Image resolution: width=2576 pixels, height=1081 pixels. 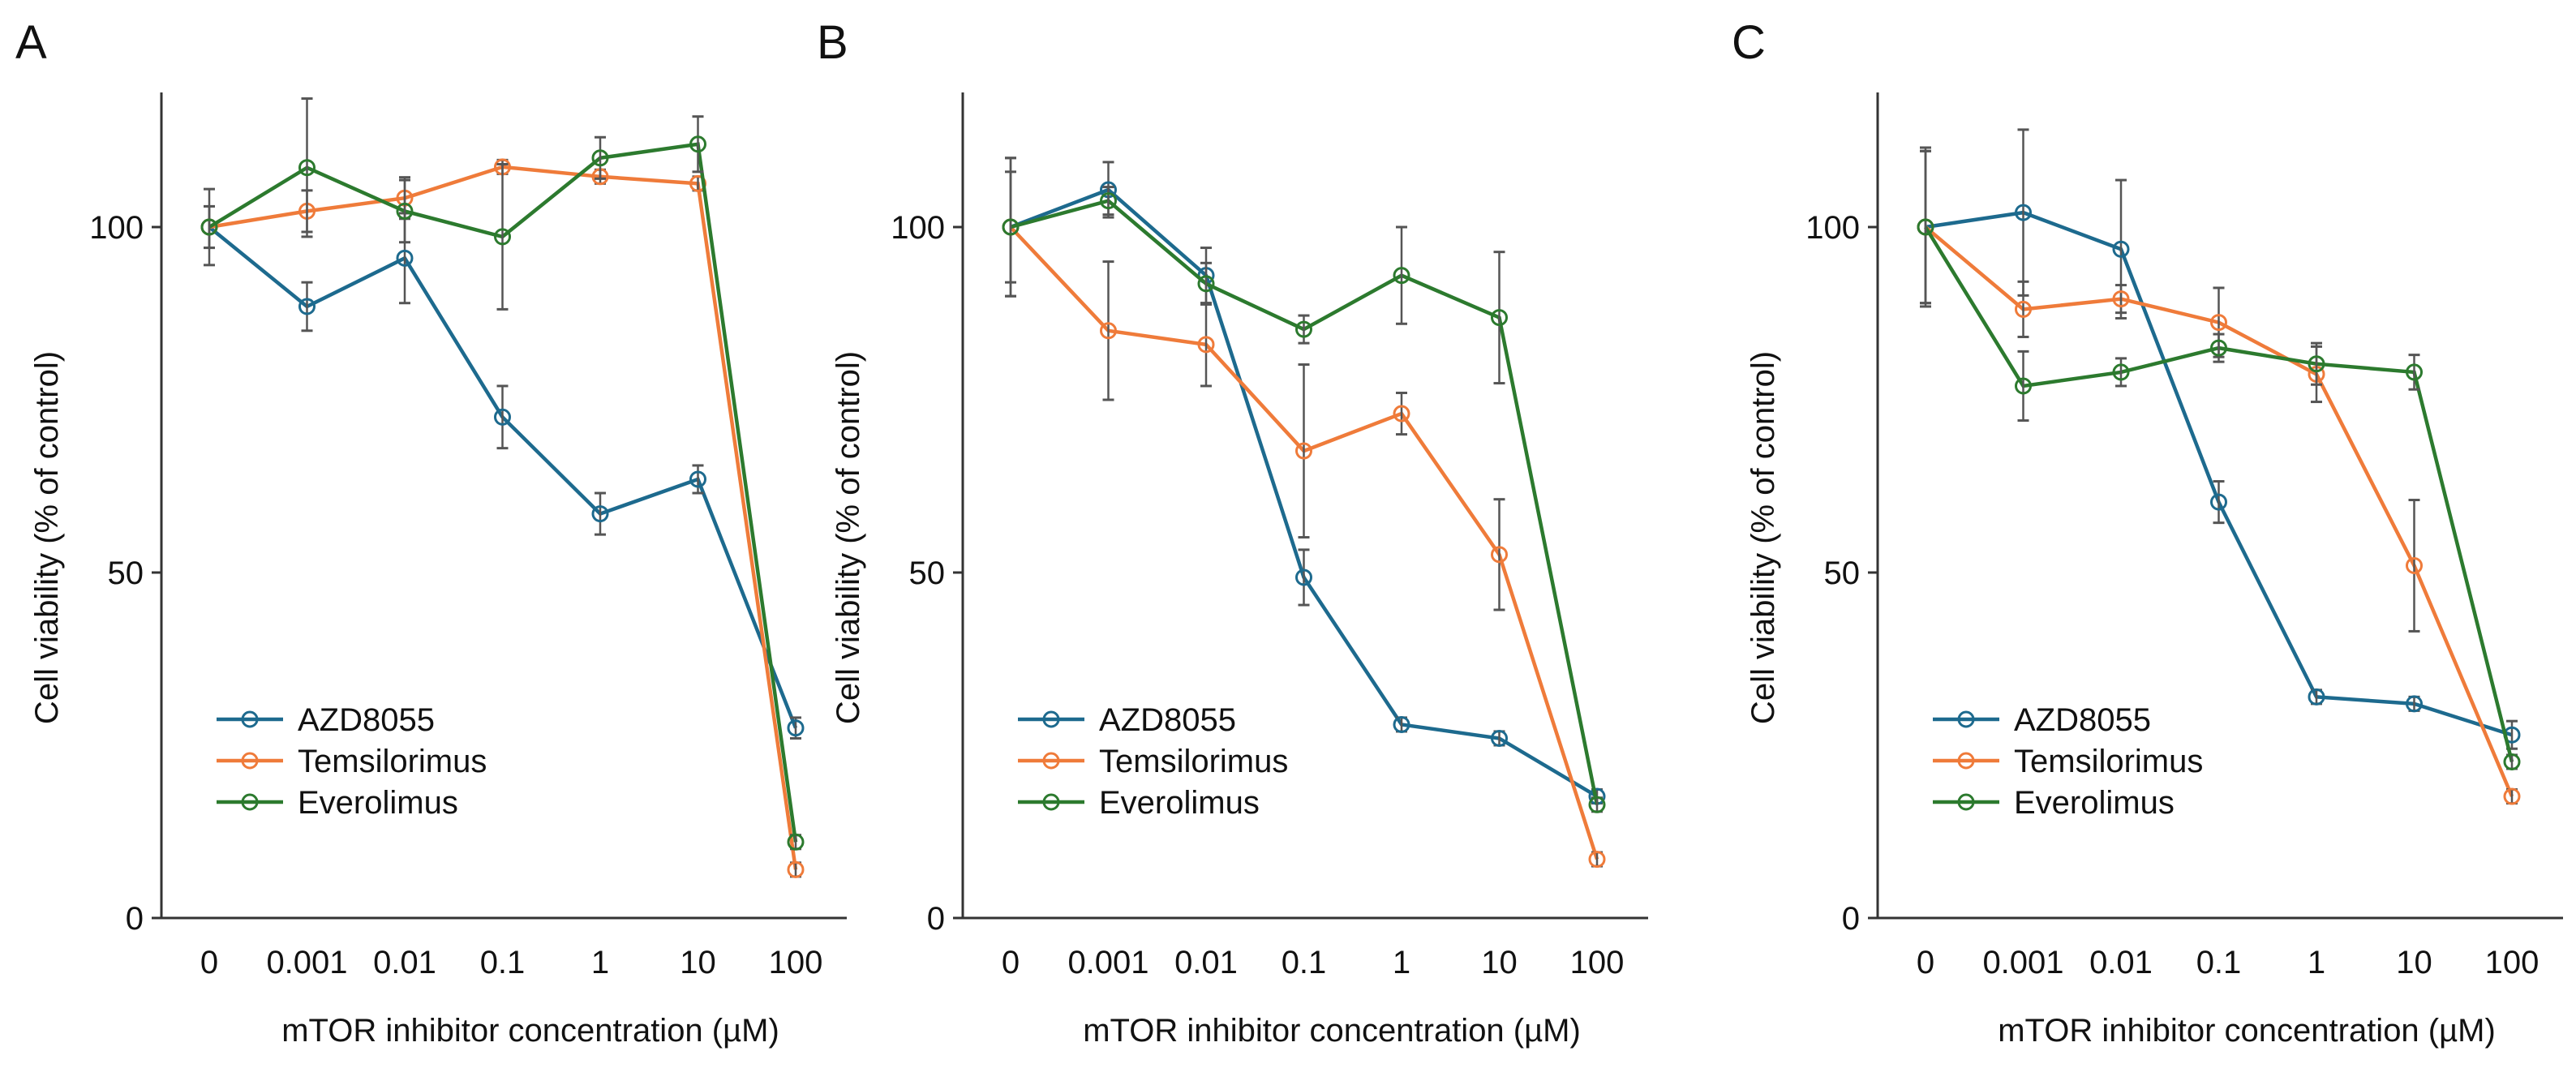 What do you see at coordinates (2082, 720) in the screenshot?
I see `legend-label: AZD8055` at bounding box center [2082, 720].